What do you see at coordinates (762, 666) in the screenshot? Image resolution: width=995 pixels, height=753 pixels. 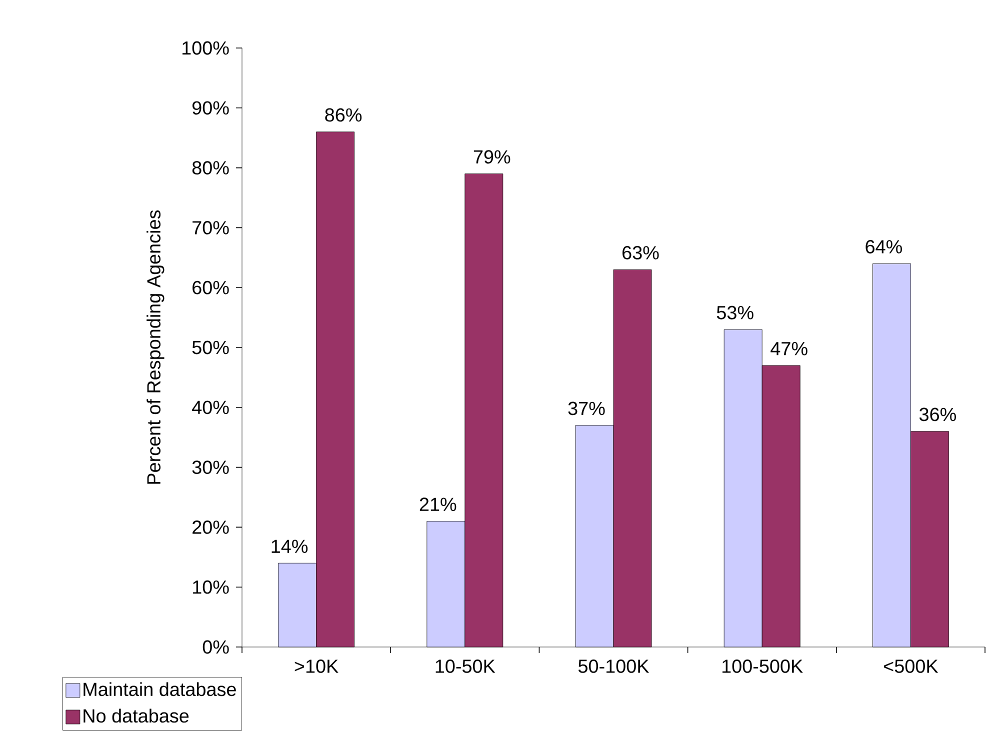 I see `x-tick-label: 100-500K` at bounding box center [762, 666].